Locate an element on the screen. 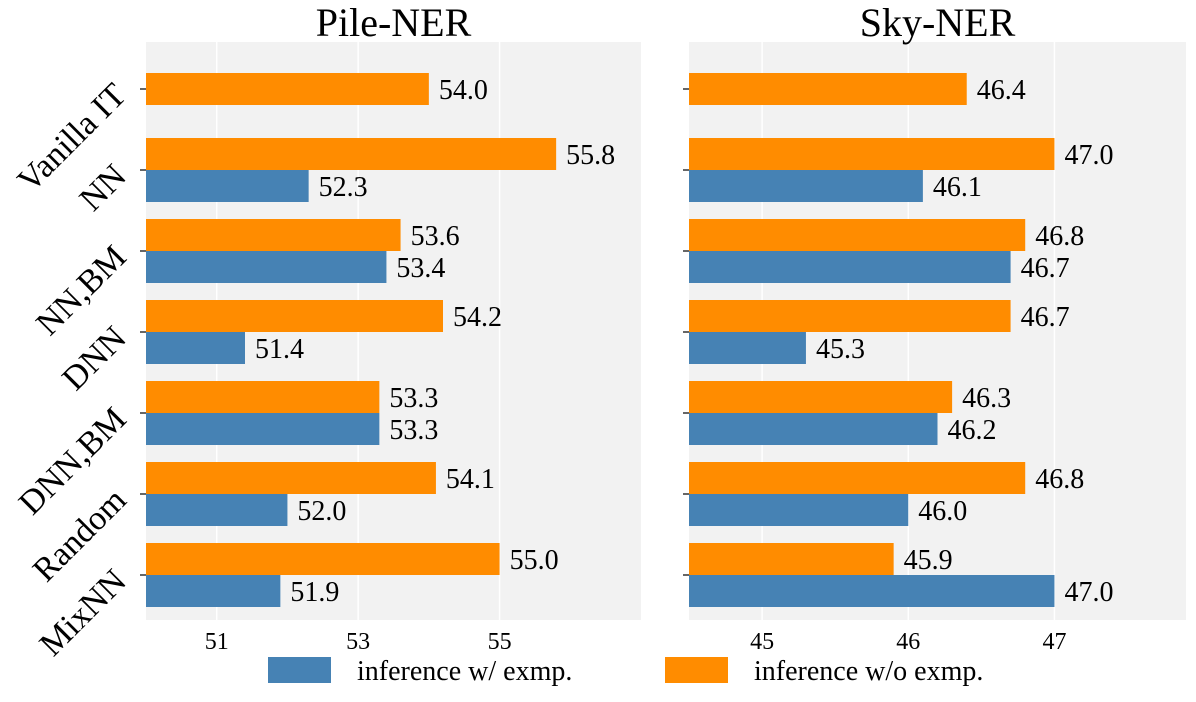  value-label-nn-bm-with-exemplars: 46.7 is located at coordinates (1045, 268).